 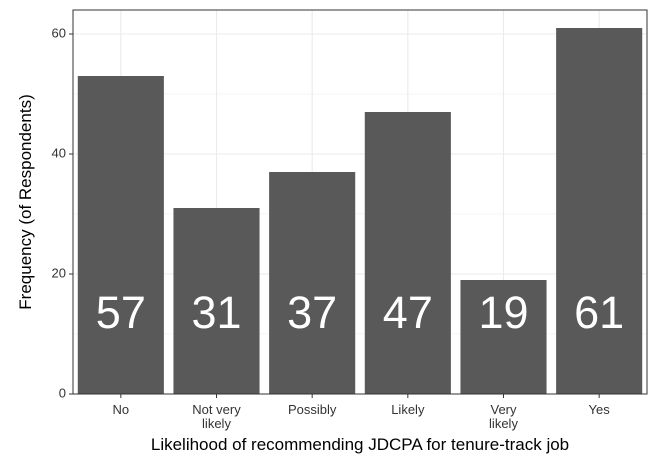 I want to click on x-tick-label: Possibly, so click(x=312, y=409).